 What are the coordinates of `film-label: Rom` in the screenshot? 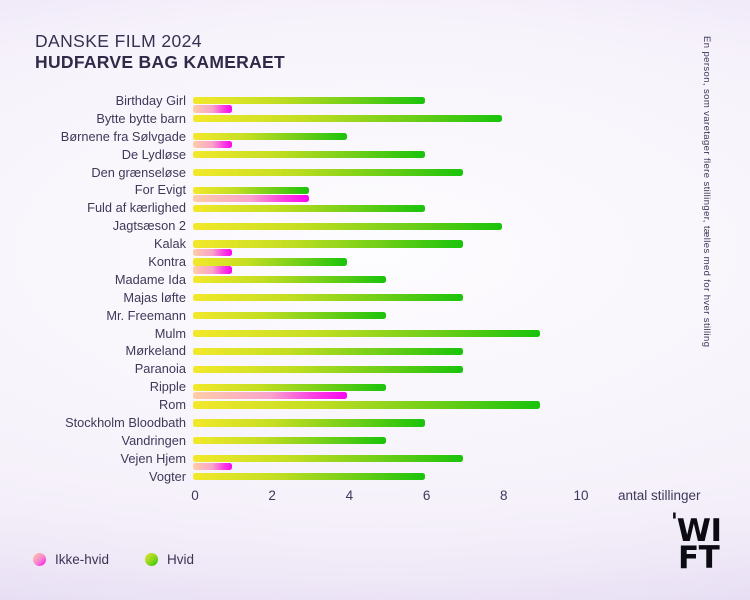 It's located at (172, 405).